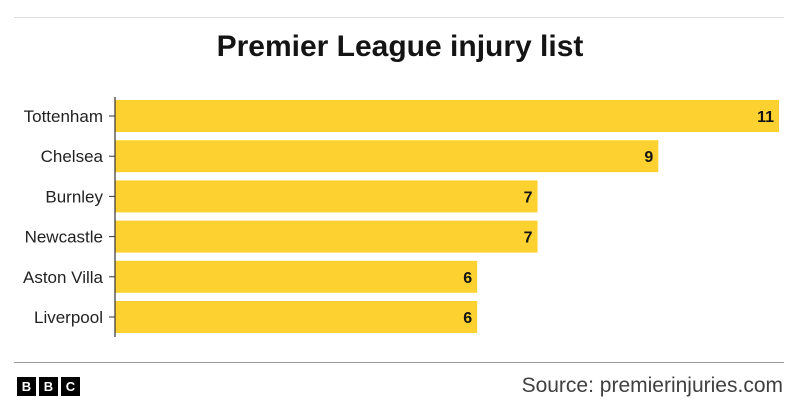 Image resolution: width=800 pixels, height=417 pixels. I want to click on top-divider, so click(399, 17).